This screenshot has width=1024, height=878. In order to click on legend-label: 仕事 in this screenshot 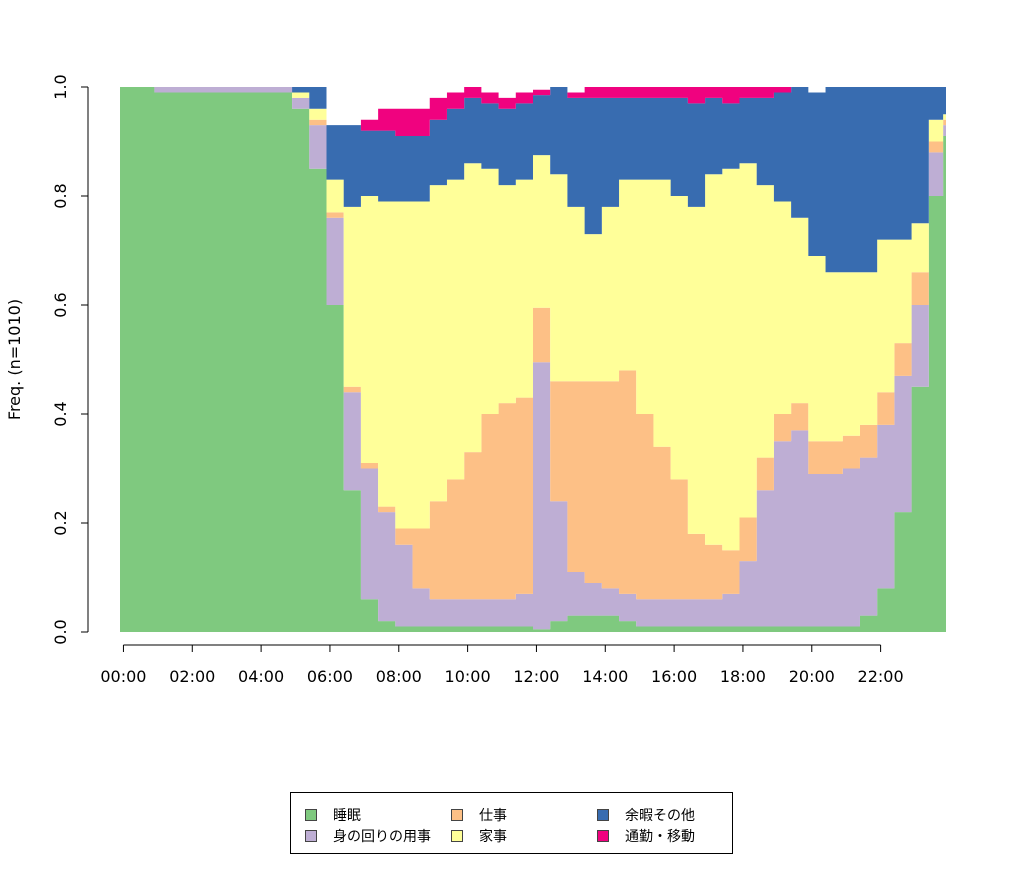, I will do `click(493, 816)`.